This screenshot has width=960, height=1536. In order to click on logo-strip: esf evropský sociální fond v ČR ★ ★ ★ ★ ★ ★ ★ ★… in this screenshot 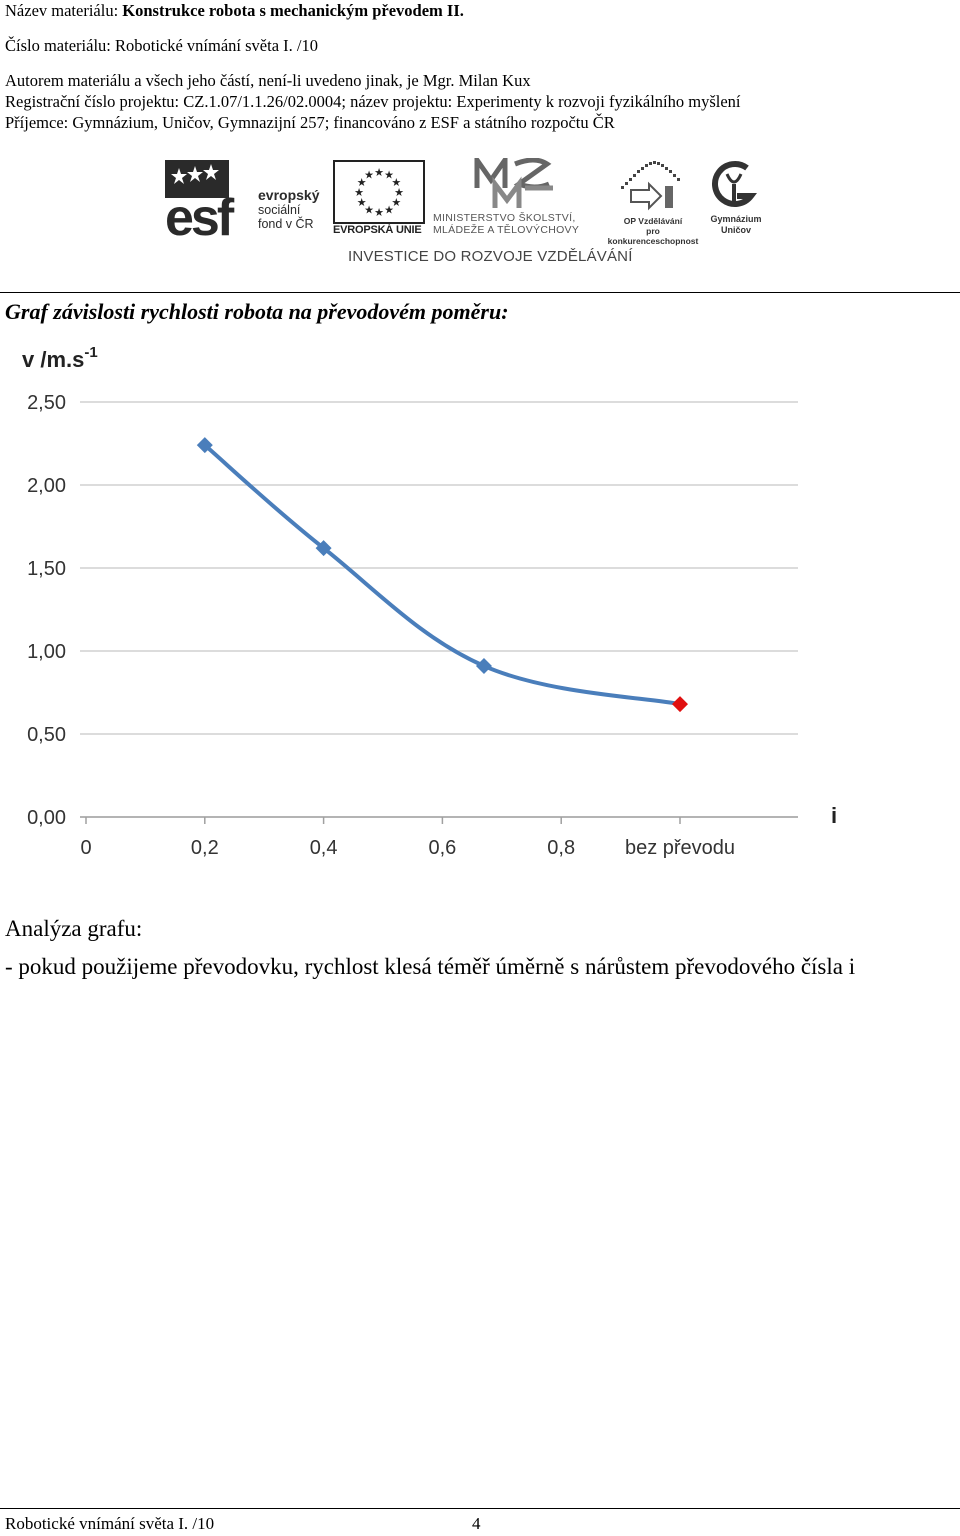, I will do `click(470, 213)`.